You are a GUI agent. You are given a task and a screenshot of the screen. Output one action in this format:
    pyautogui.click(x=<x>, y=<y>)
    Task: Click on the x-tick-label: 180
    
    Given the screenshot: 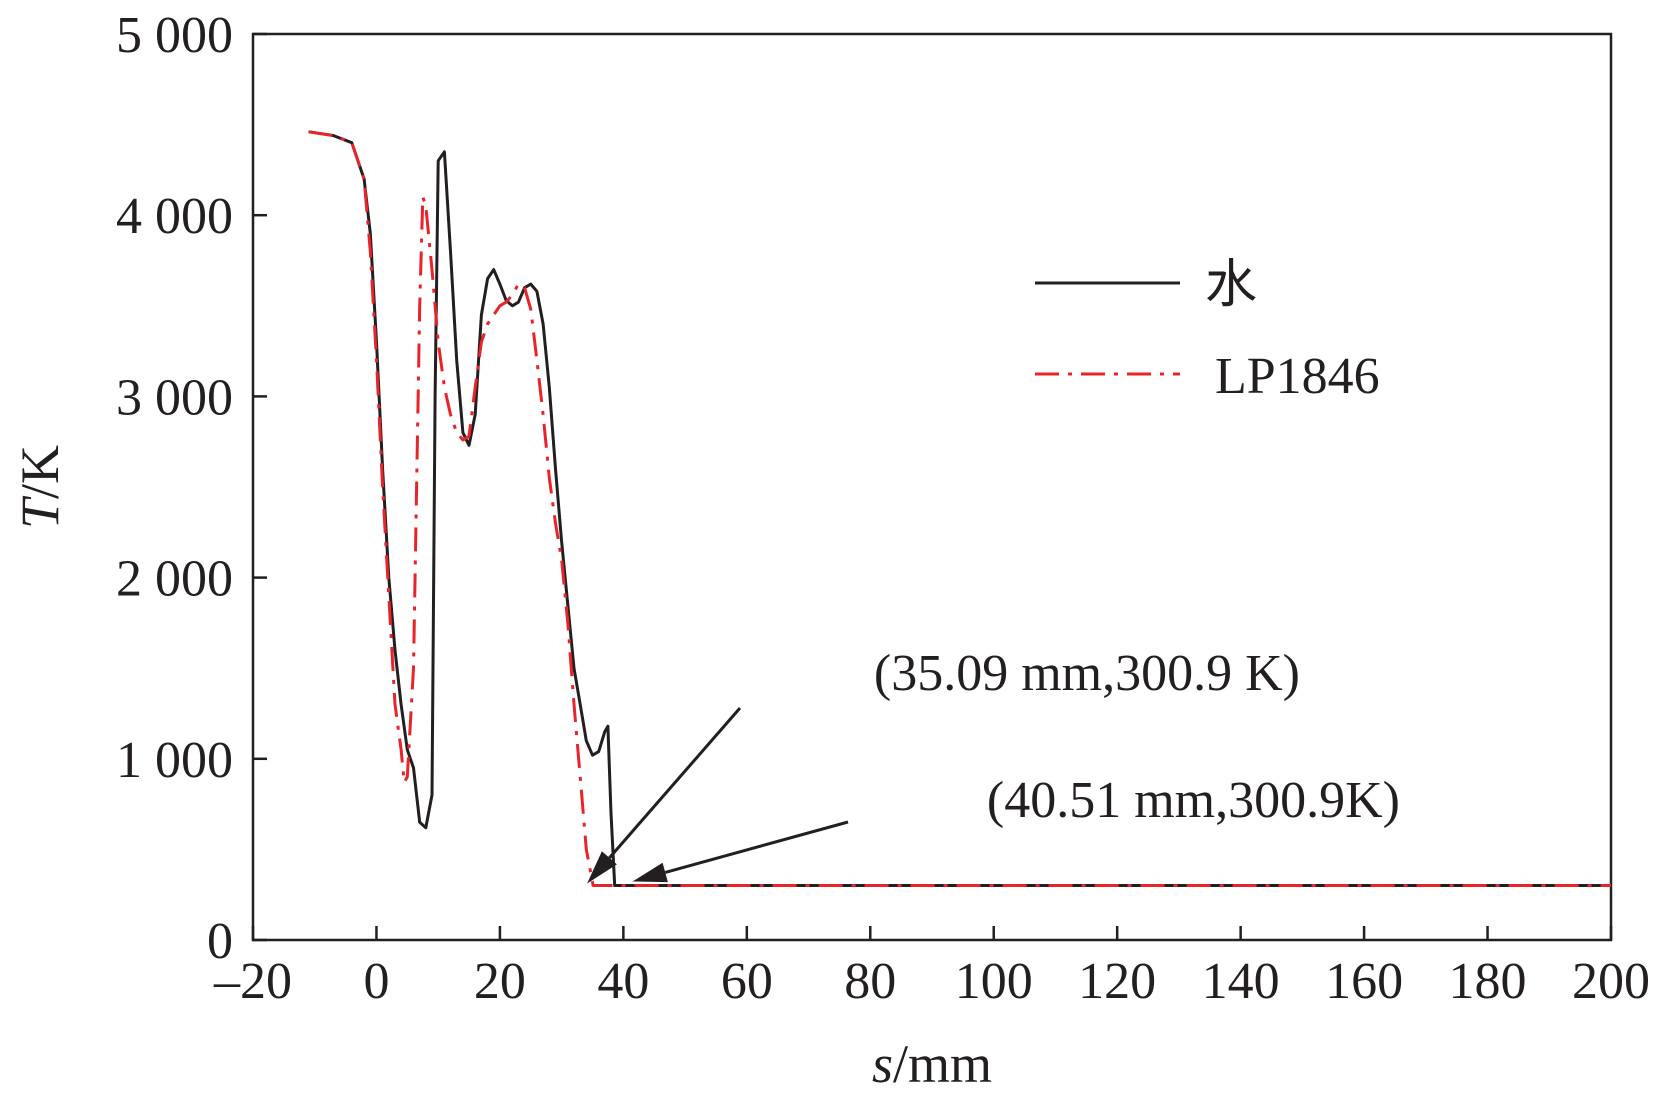 What is the action you would take?
    pyautogui.click(x=1488, y=981)
    